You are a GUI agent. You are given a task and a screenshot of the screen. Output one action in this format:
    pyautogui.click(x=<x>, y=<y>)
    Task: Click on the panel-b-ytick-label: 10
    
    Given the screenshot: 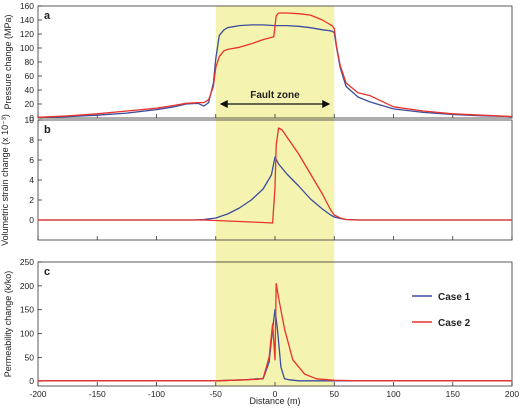 What is the action you would take?
    pyautogui.click(x=30, y=120)
    